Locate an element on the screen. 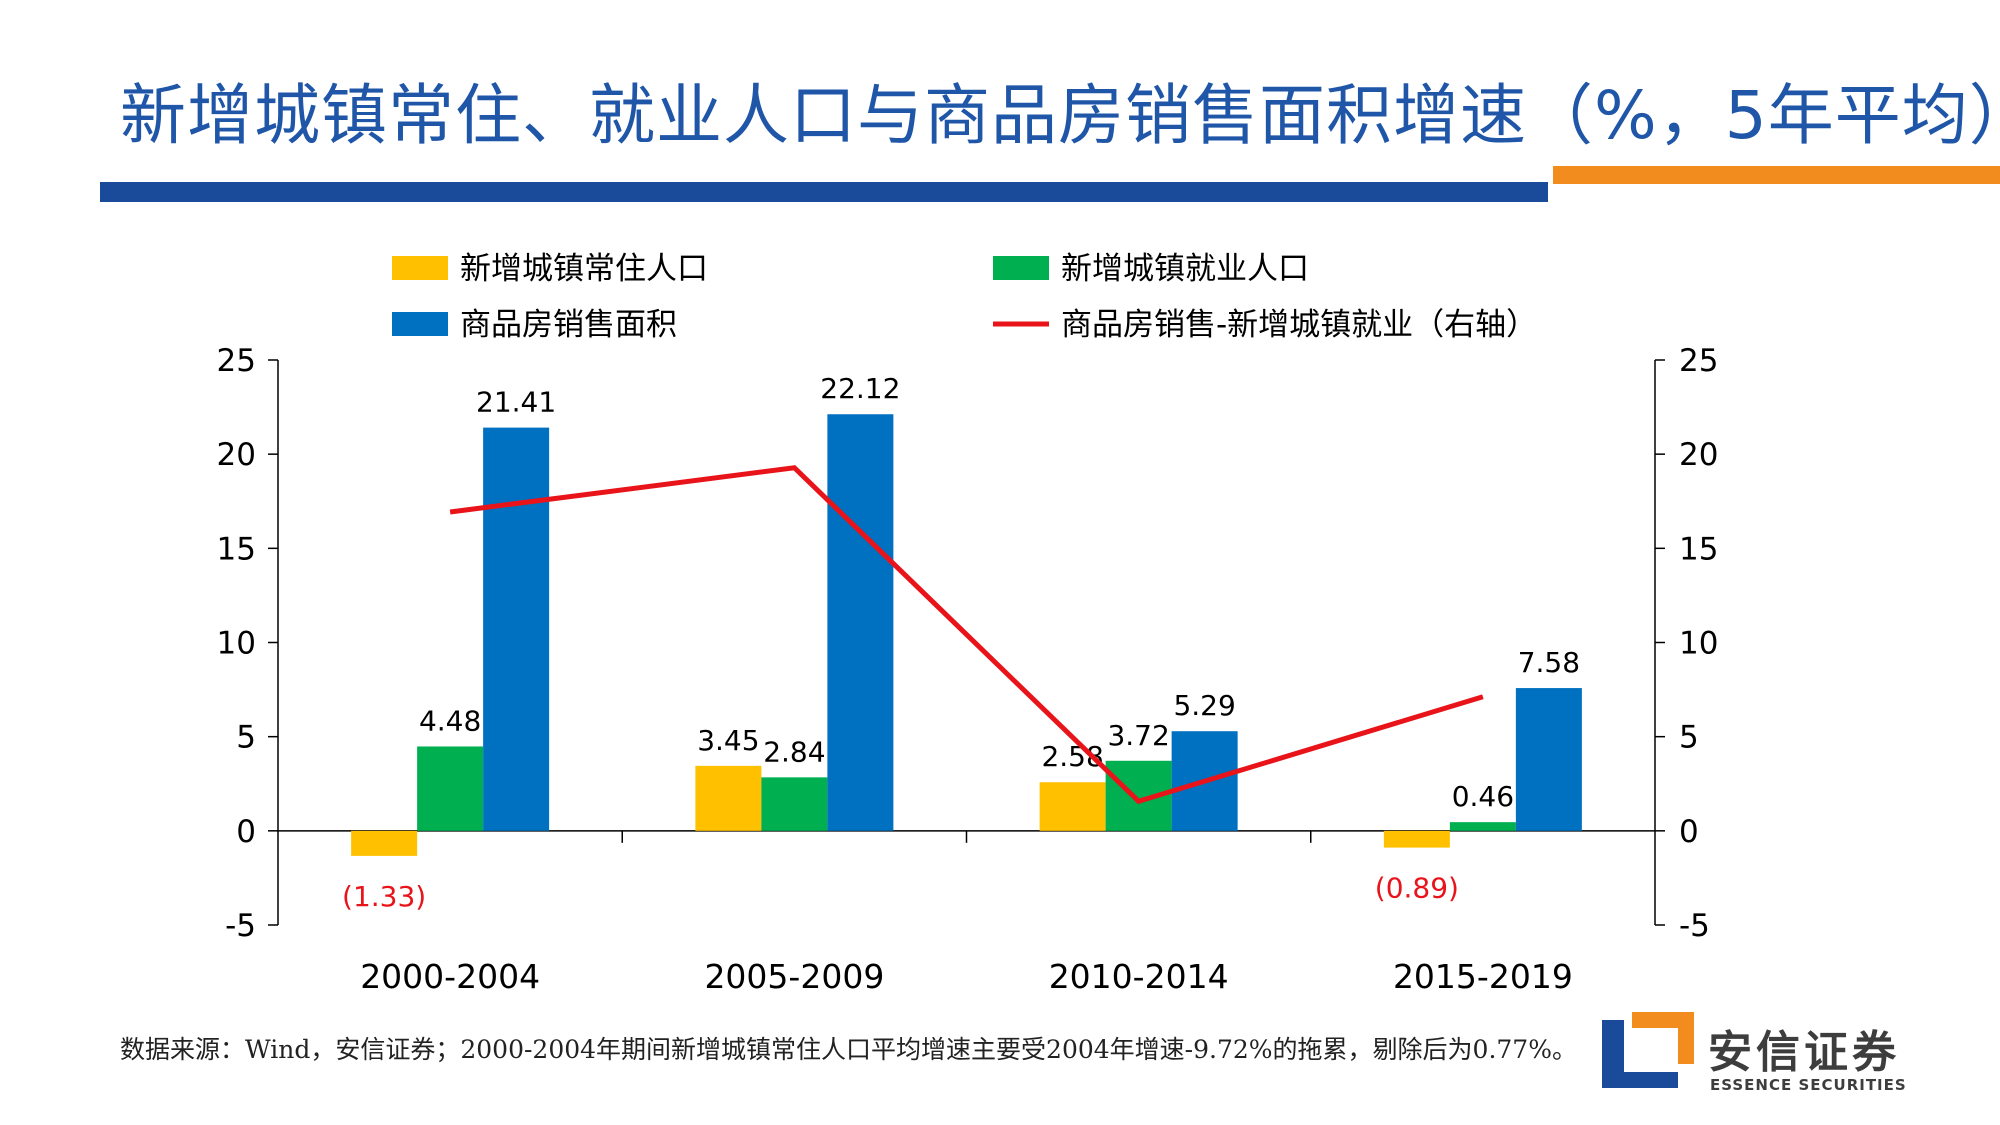  logo: 安信证券 ESSENCE SECURITIES is located at coordinates (1768, 1057).